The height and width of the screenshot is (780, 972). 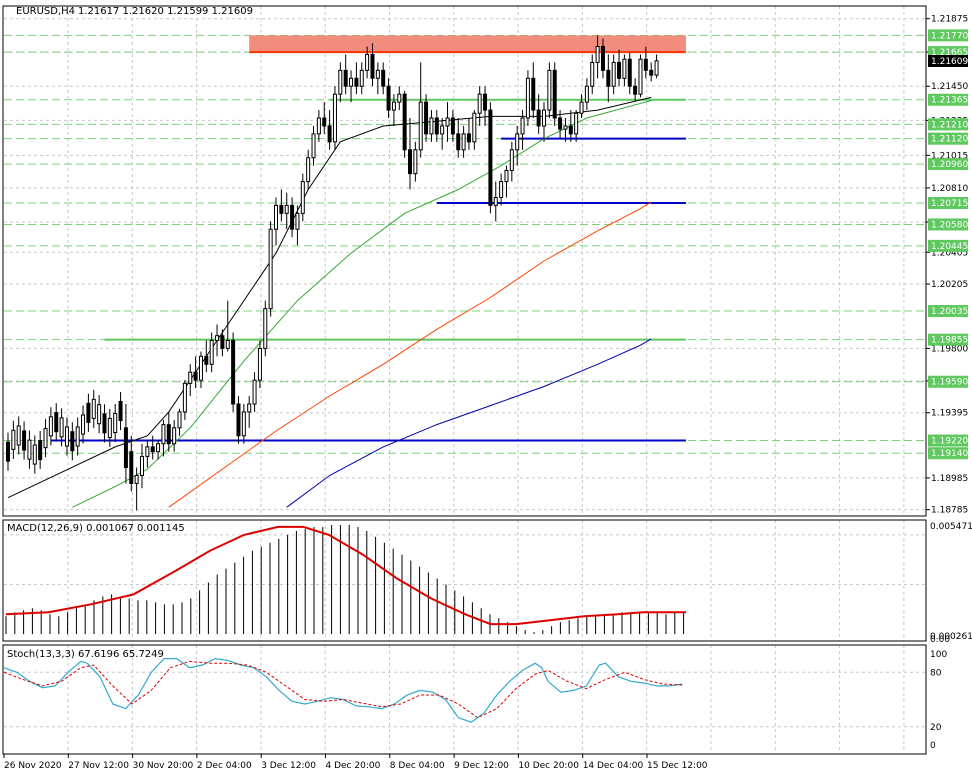 What do you see at coordinates (948, 60) in the screenshot?
I see `current-price-tag` at bounding box center [948, 60].